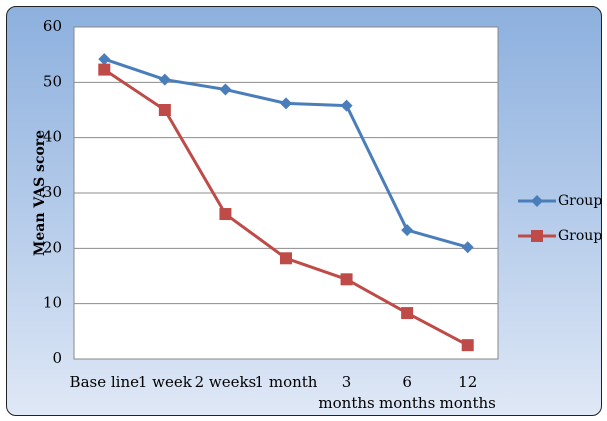 The height and width of the screenshot is (421, 607). Describe the element at coordinates (582, 201) in the screenshot. I see `legend-label: Group I` at that location.